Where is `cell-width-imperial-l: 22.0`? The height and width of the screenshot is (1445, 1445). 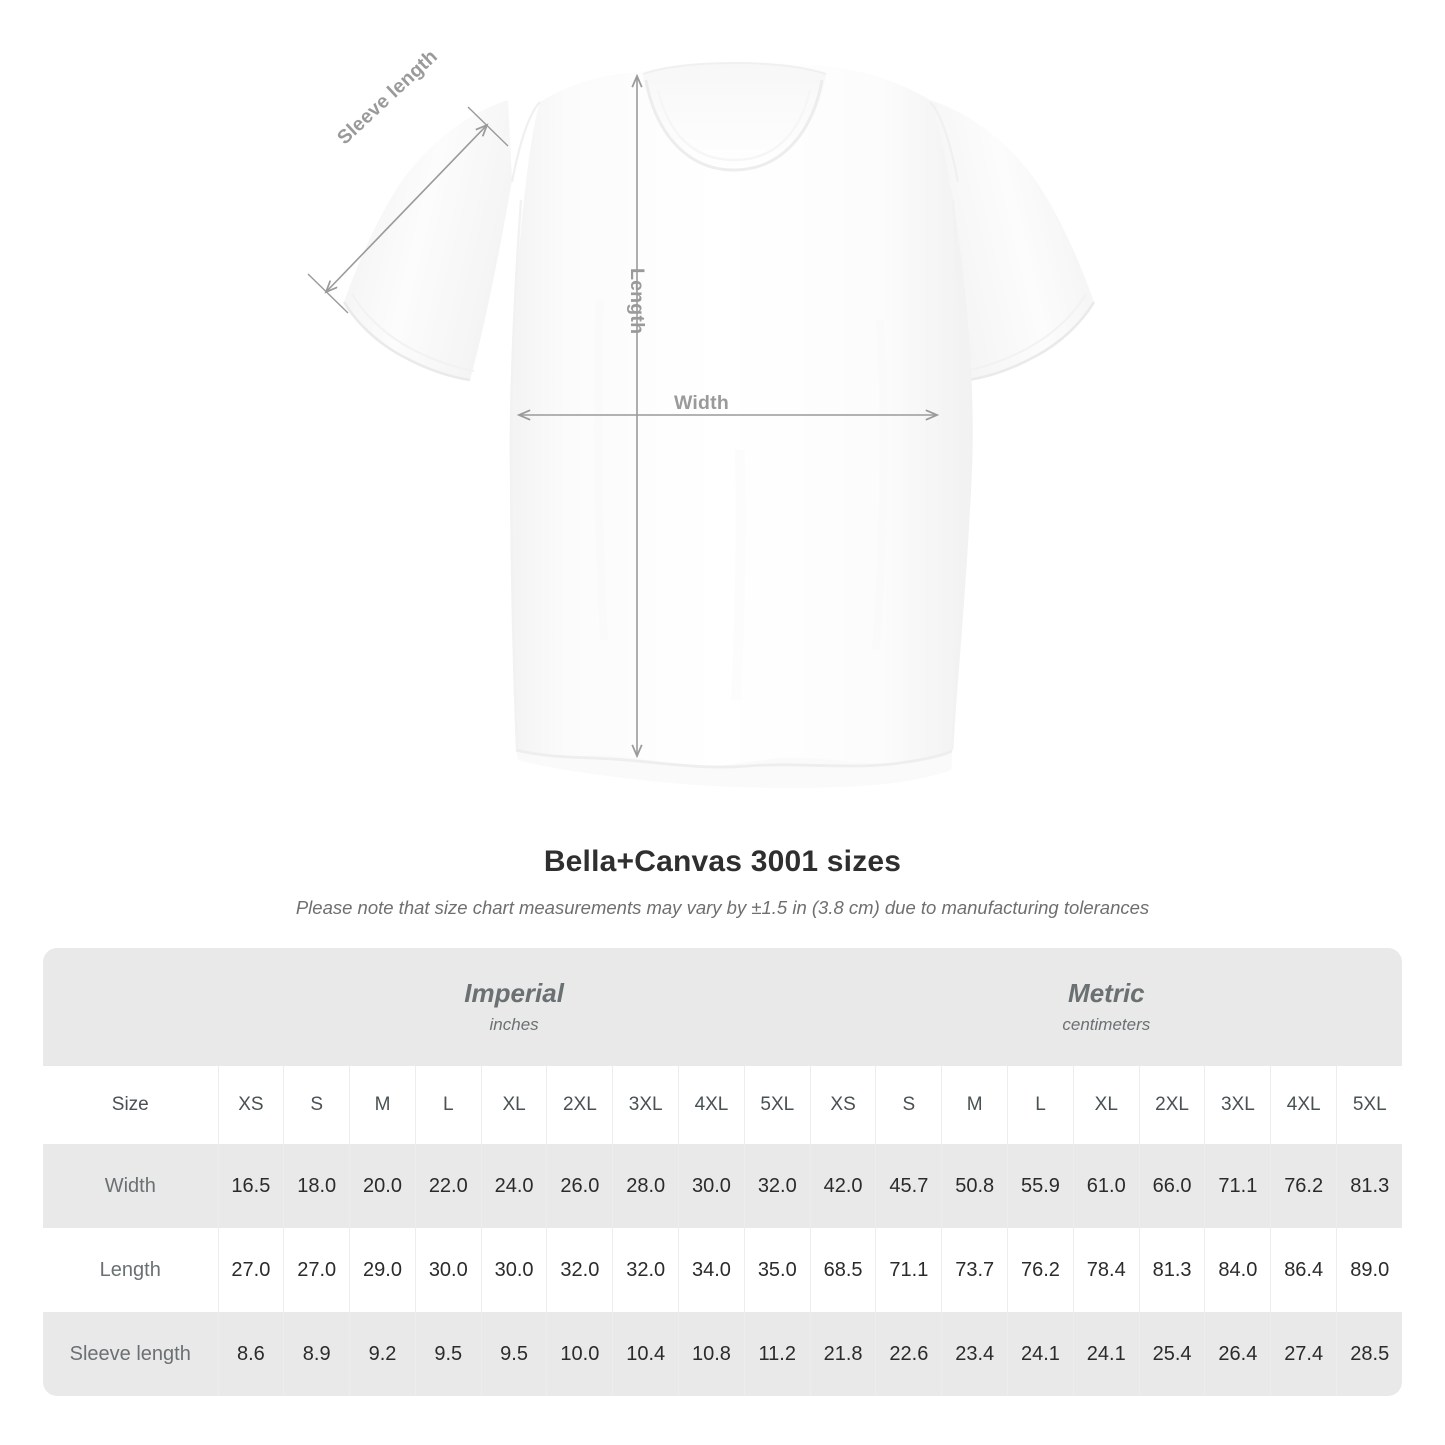
cell-width-imperial-l: 22.0 is located at coordinates (448, 1186).